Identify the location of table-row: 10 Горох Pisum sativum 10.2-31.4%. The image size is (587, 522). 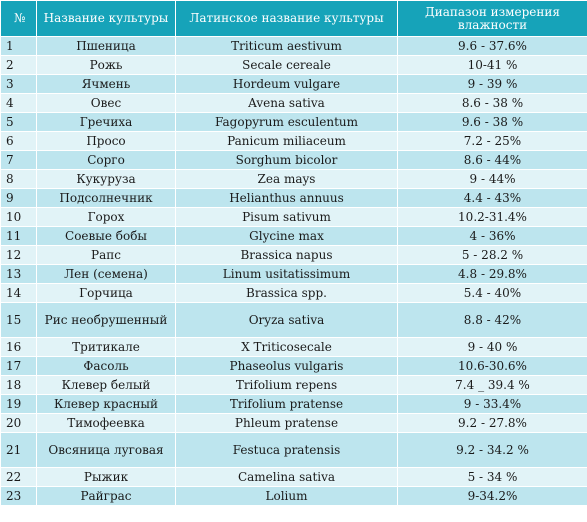
(293, 217).